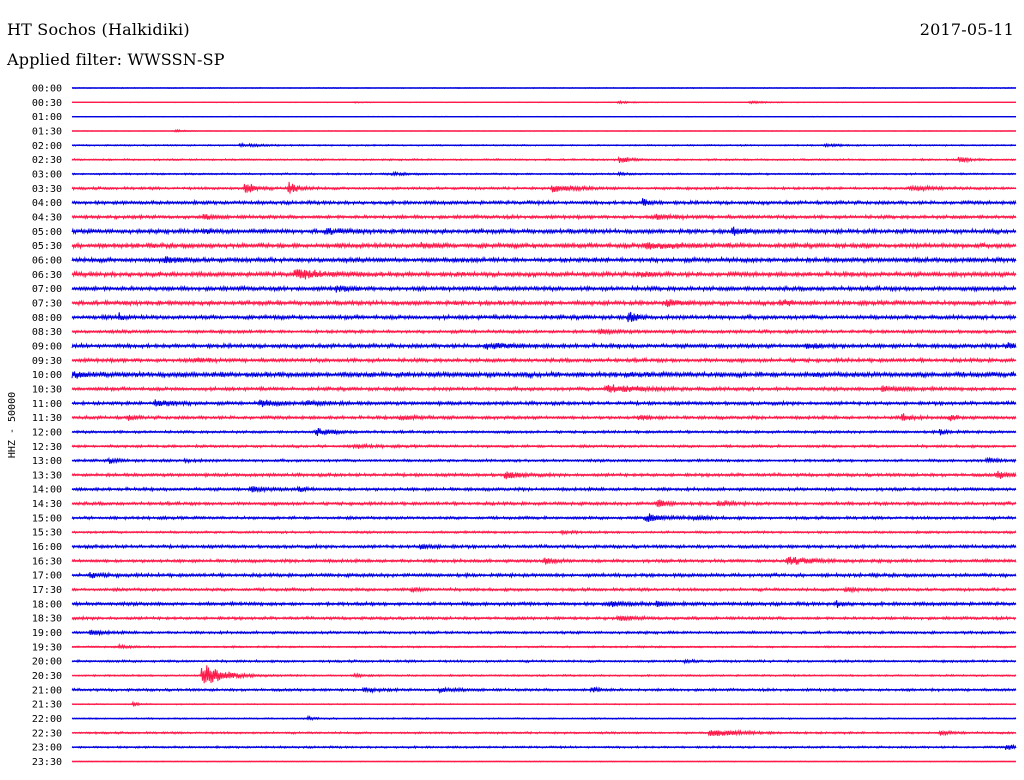  I want to click on time-label: 10:30, so click(47, 389).